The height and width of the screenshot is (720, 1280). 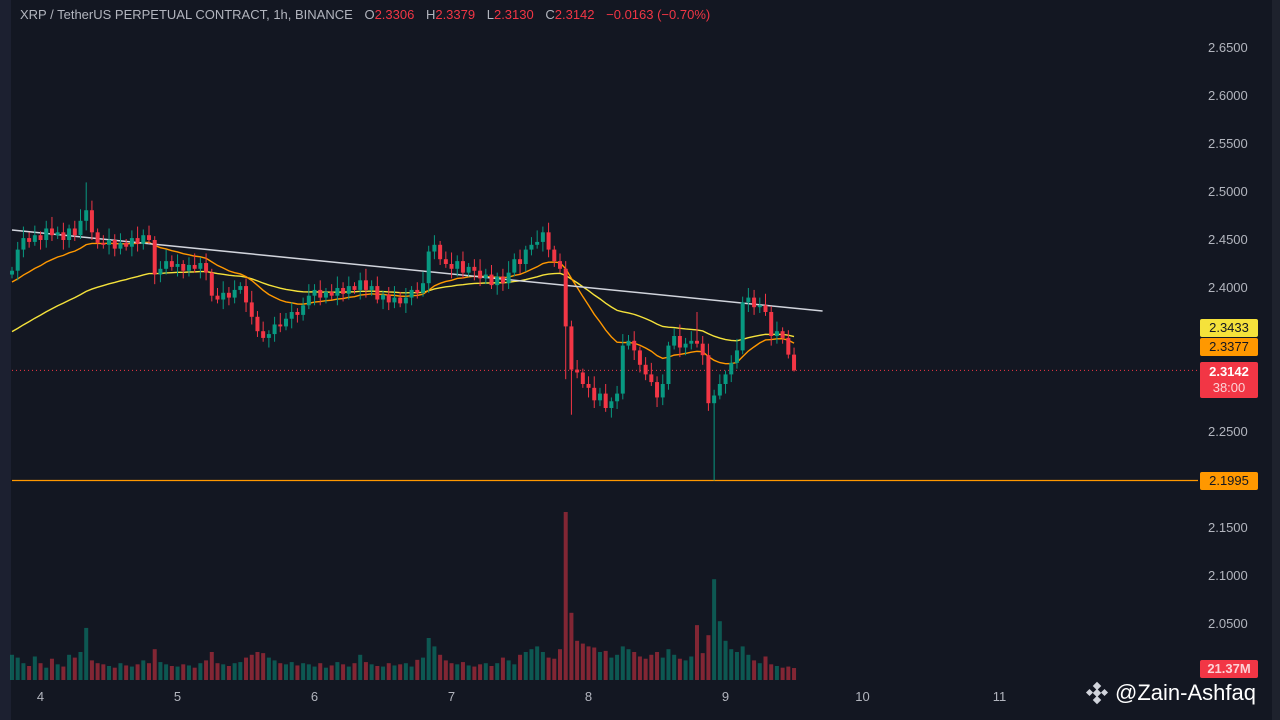 What do you see at coordinates (1228, 191) in the screenshot?
I see `y-tick-label: 2.5000` at bounding box center [1228, 191].